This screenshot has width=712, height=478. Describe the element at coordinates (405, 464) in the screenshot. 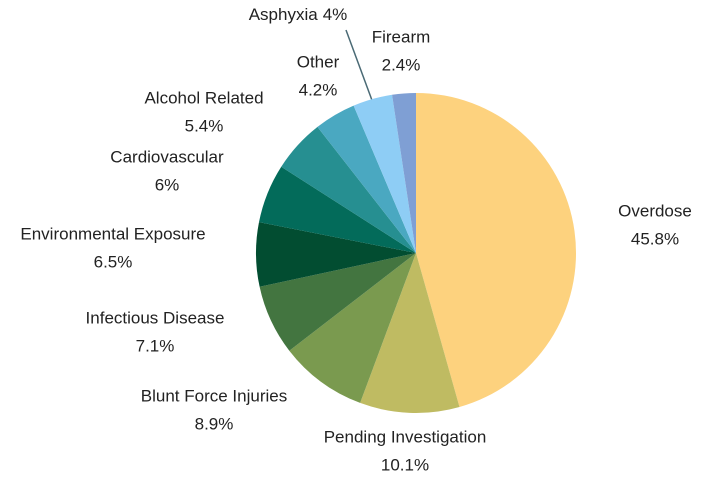

I see `slice-value: 10.1%` at that location.